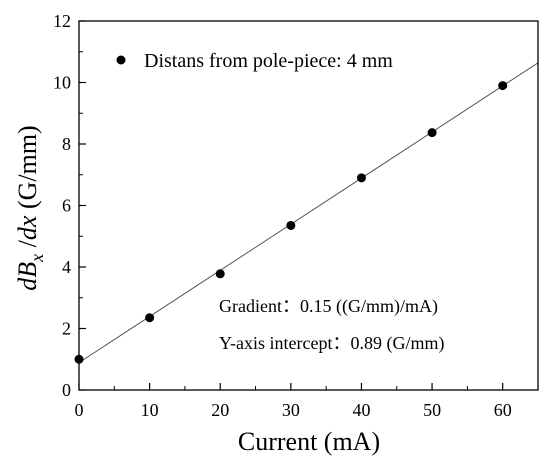  I want to click on legend-marker, so click(121, 60).